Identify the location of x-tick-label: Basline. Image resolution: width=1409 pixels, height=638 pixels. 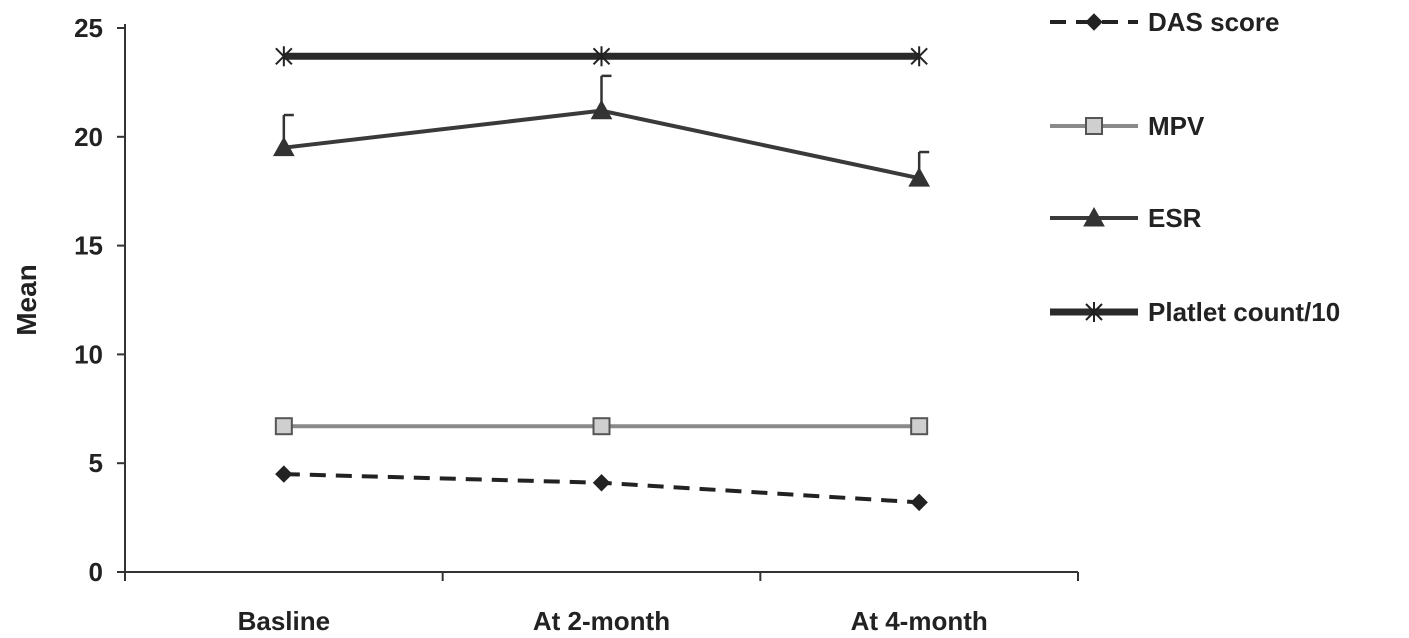
(284, 621).